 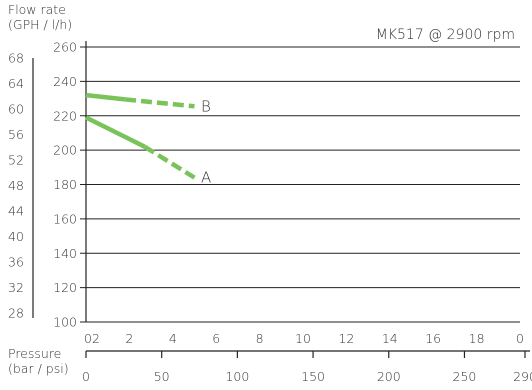 What do you see at coordinates (65, 115) in the screenshot?
I see `y-tick-label: 220` at bounding box center [65, 115].